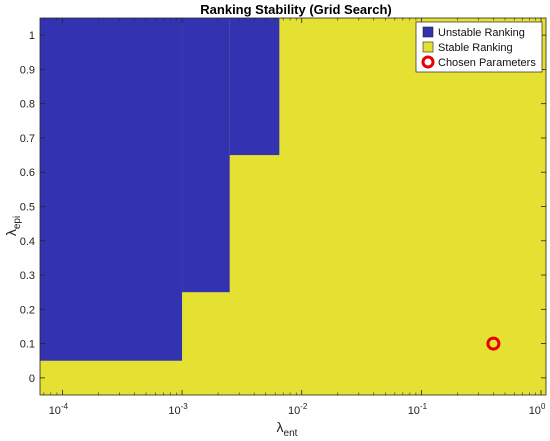 The width and height of the screenshot is (550, 441). Describe the element at coordinates (27, 276) in the screenshot. I see `y-tick-label: 0.3` at that location.